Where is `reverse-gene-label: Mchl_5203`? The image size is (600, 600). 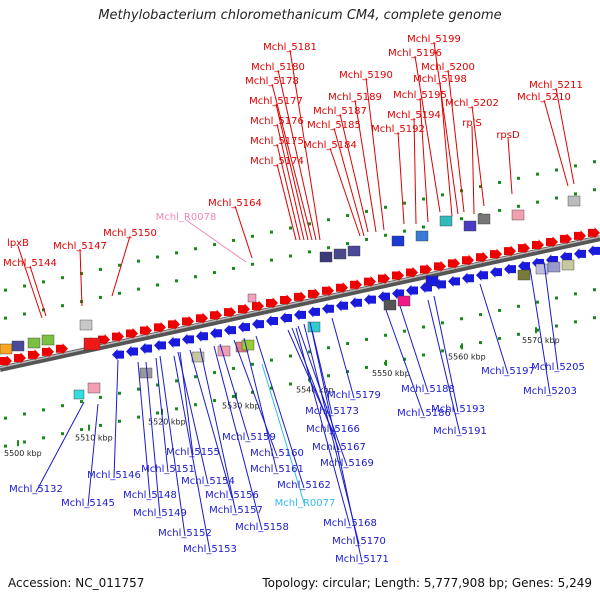
reverse-gene-label: Mchl_5203 is located at coordinates (550, 391).